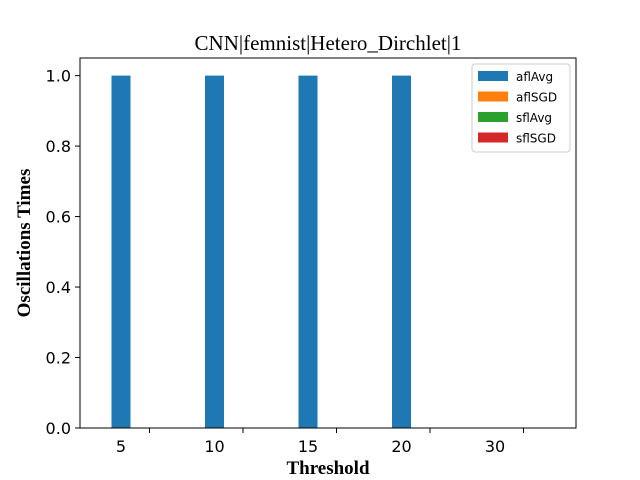 This screenshot has width=640, height=480. I want to click on legend-label-sflSGD: sflSGD, so click(536, 139).